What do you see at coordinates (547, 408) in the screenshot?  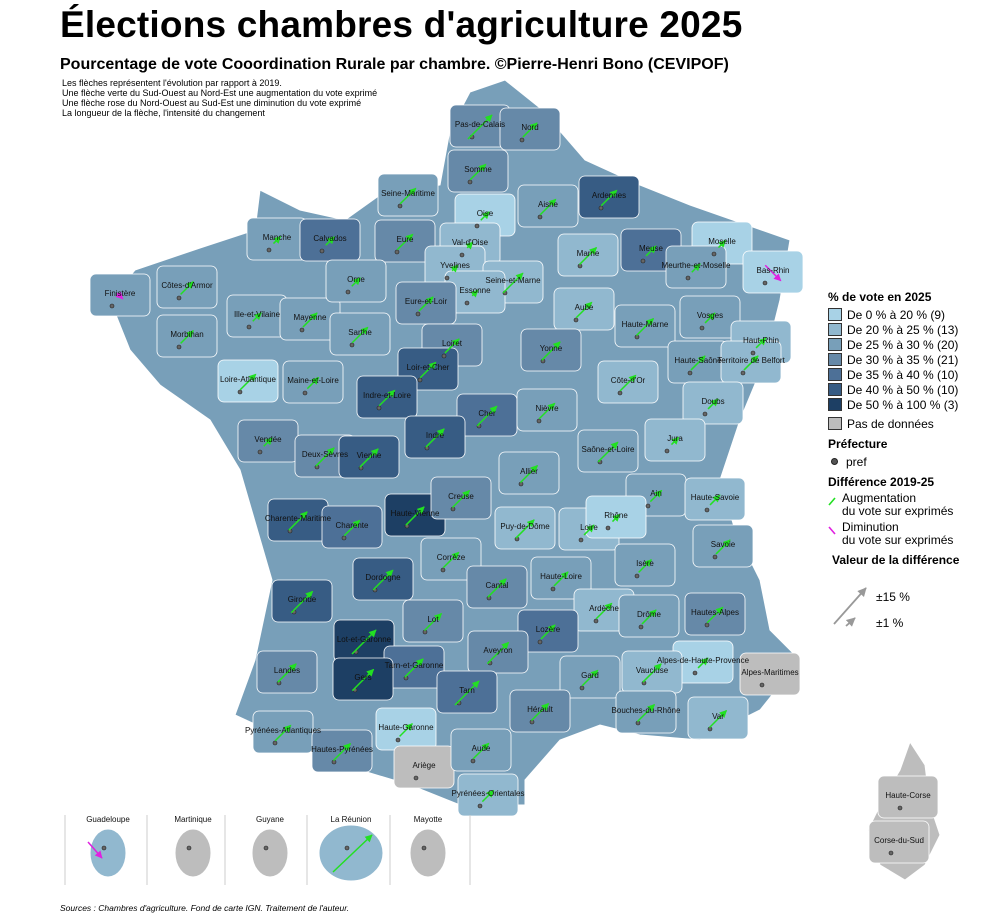 I see `department-label: Nièvre` at bounding box center [547, 408].